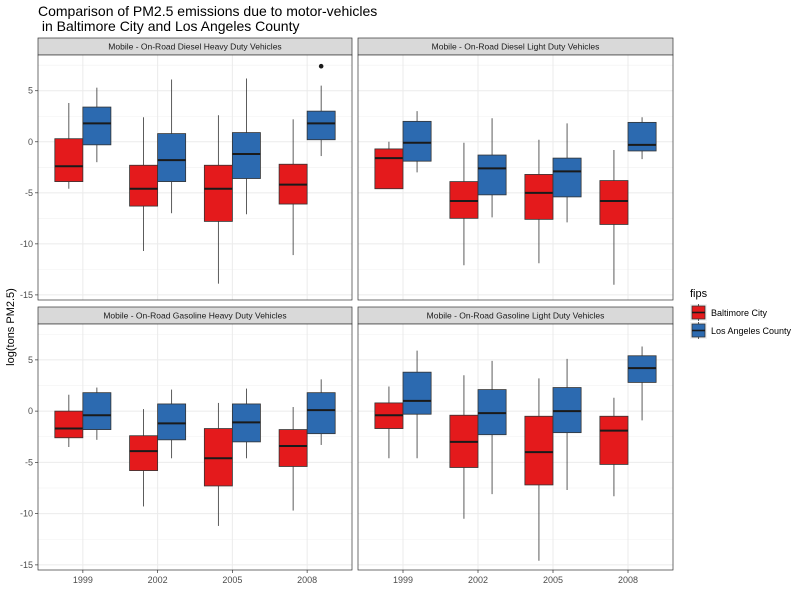 This screenshot has height=600, width=800. Describe the element at coordinates (11, 327) in the screenshot. I see `y-axis-label: log(tons PM2.5)` at that location.